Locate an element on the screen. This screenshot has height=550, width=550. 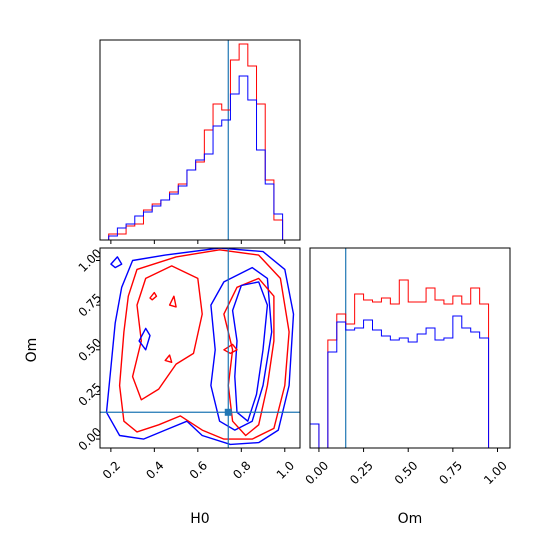
contour-xtick-label: 1.0 is located at coordinates (285, 469).